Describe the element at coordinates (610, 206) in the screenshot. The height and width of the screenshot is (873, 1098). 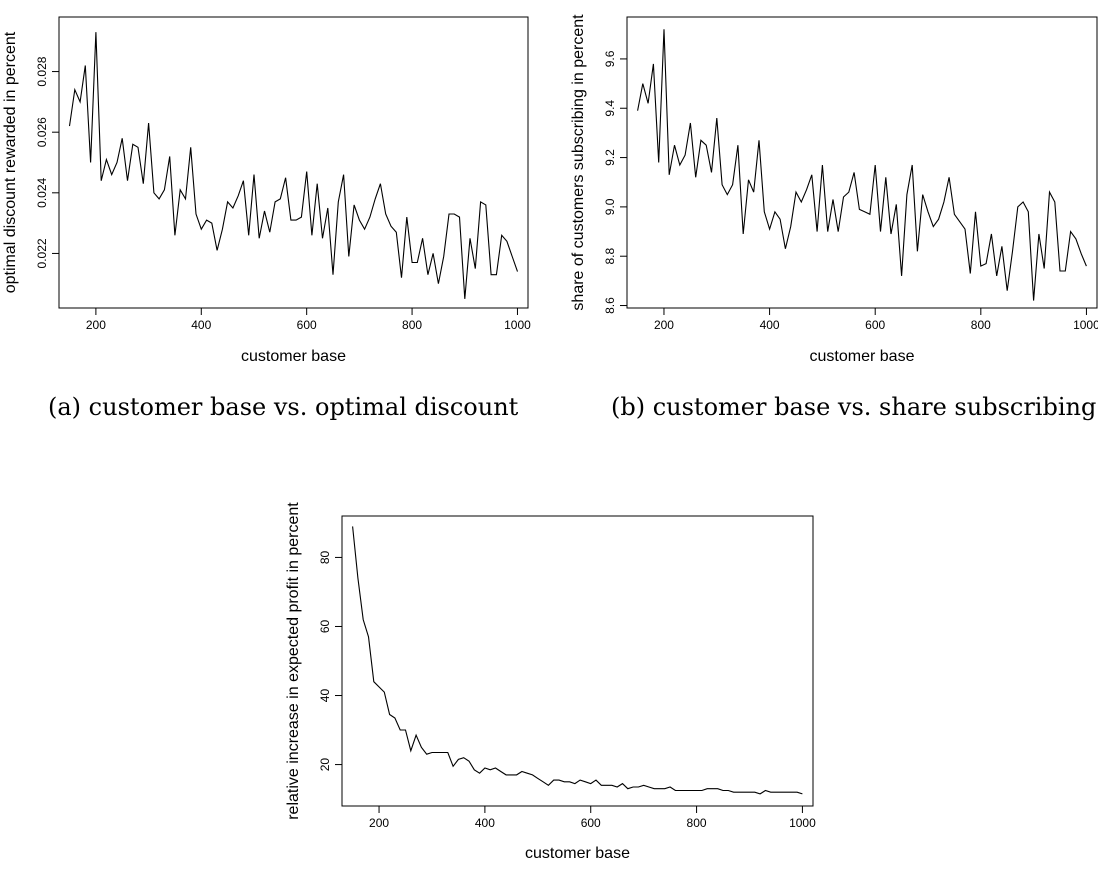
I see `y-tick-label: 9.0` at that location.